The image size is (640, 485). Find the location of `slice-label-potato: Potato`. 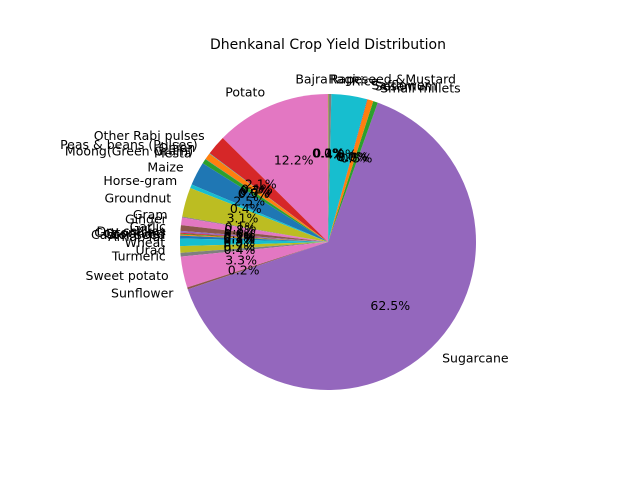

slice-label-potato: Potato is located at coordinates (245, 91).